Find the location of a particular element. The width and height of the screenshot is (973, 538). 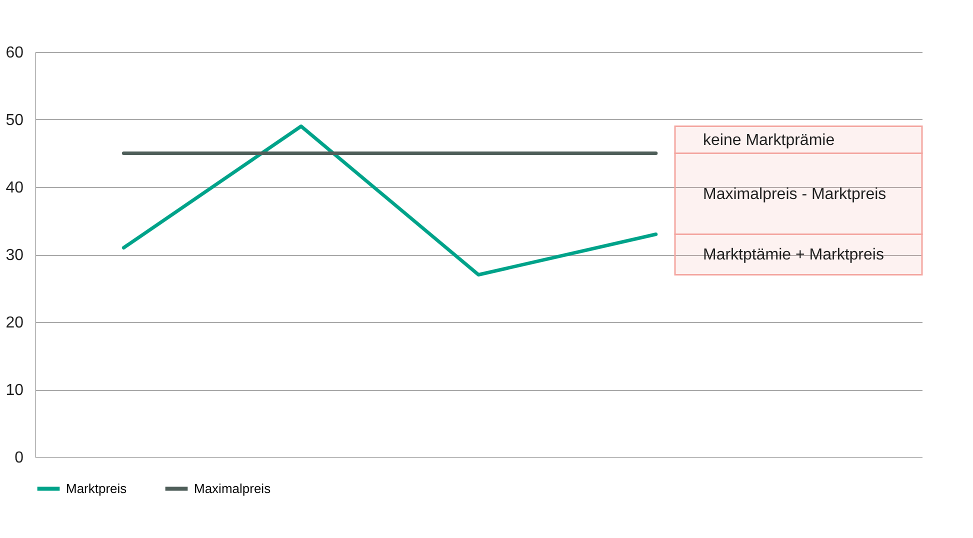

band-label: Maximalpreis - Marktpreis is located at coordinates (794, 194).